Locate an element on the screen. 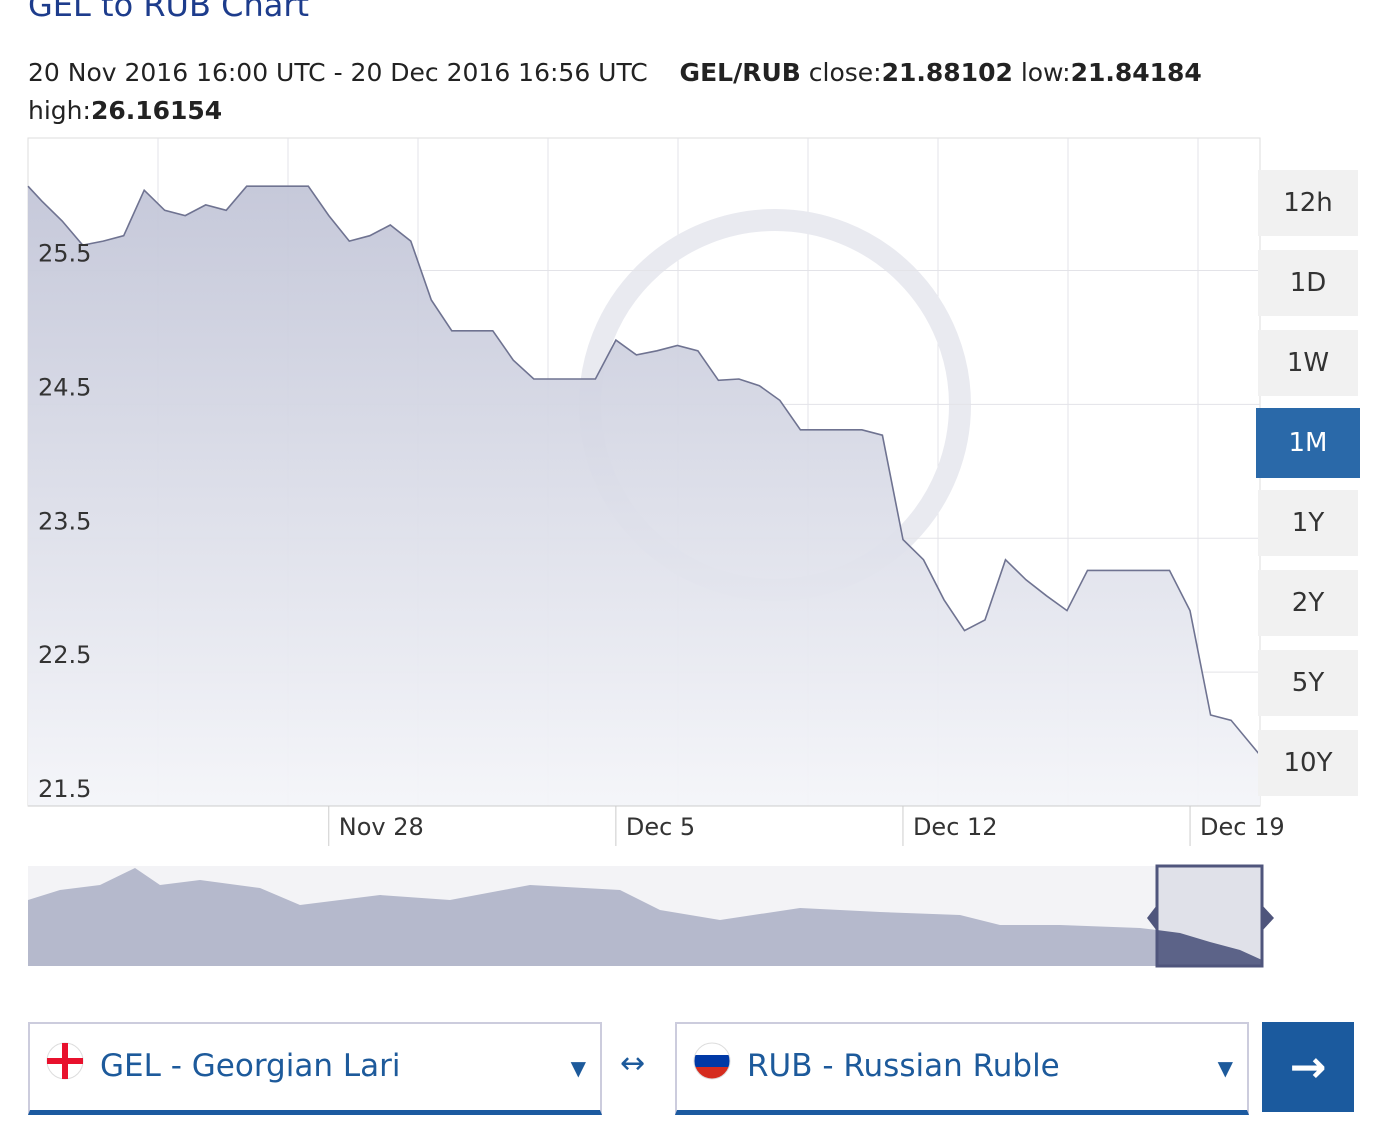 The width and height of the screenshot is (1388, 1134). navigator-window is located at coordinates (1209, 916).